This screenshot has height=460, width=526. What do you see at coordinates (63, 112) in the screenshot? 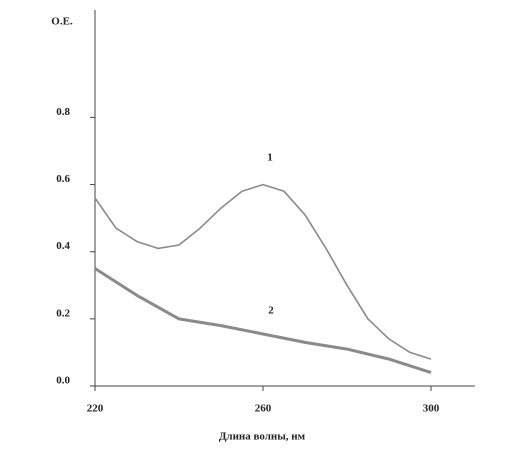
I see `y-tick-label: 0.8` at bounding box center [63, 112].